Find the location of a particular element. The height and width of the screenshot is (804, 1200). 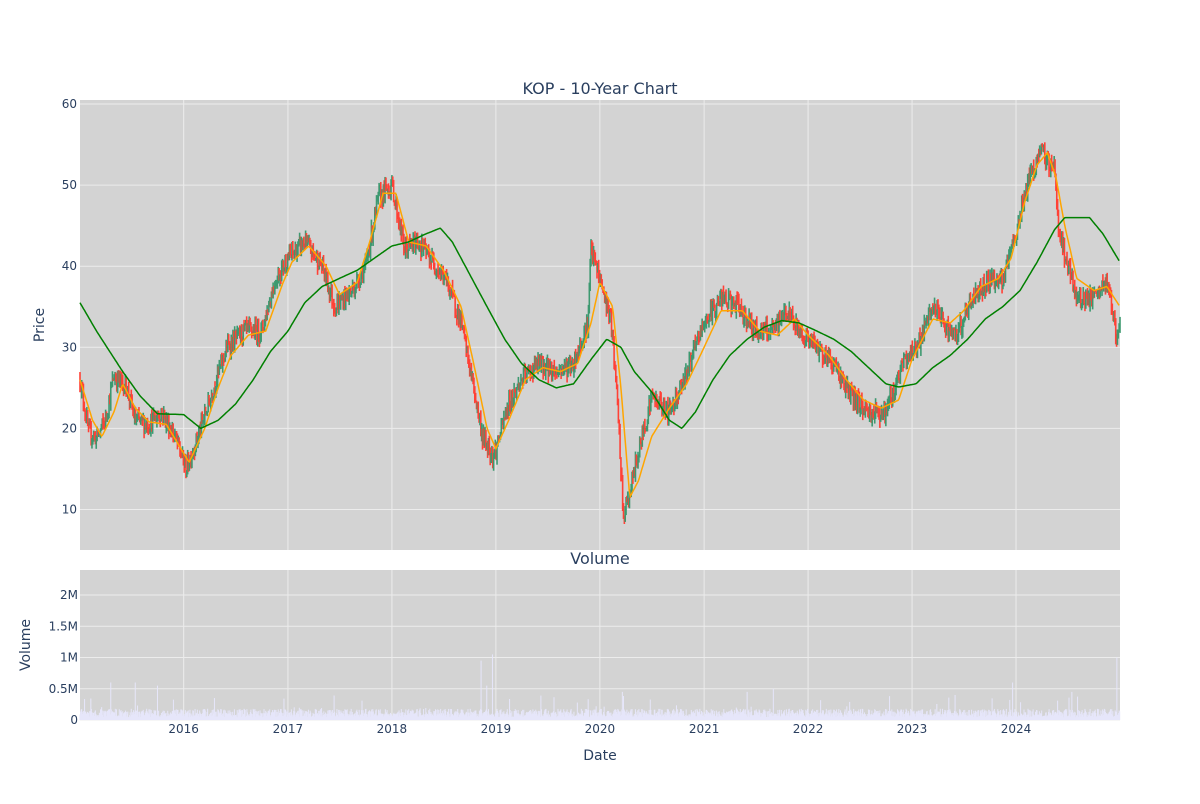

price-y-tick-label: 20 is located at coordinates (69, 428).